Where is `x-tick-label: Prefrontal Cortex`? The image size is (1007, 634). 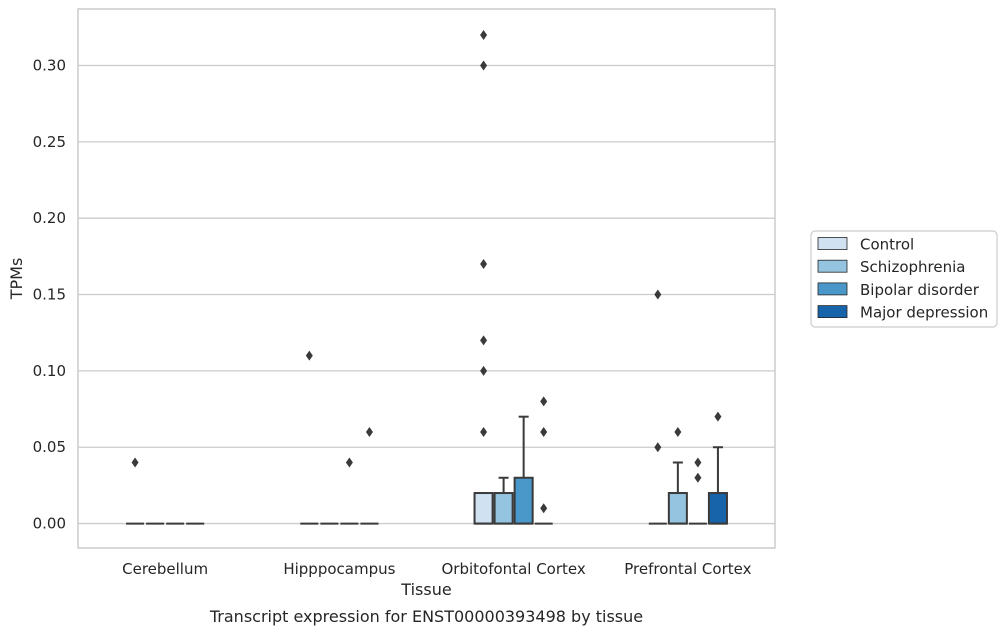 x-tick-label: Prefrontal Cortex is located at coordinates (687, 569).